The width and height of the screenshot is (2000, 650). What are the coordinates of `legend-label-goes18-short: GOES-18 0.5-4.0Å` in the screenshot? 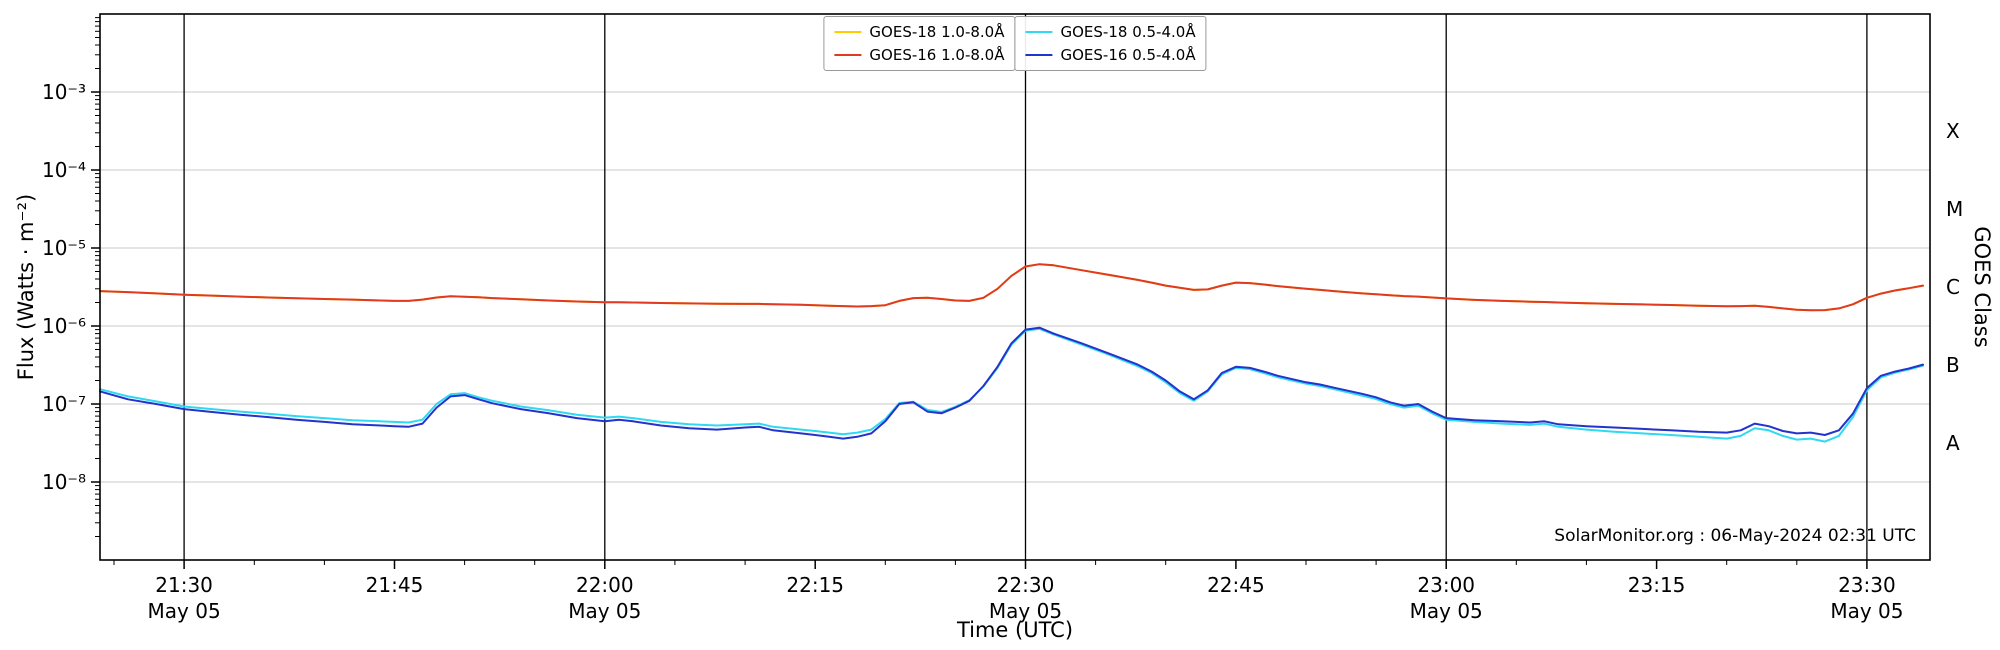 It's located at (1128, 32).